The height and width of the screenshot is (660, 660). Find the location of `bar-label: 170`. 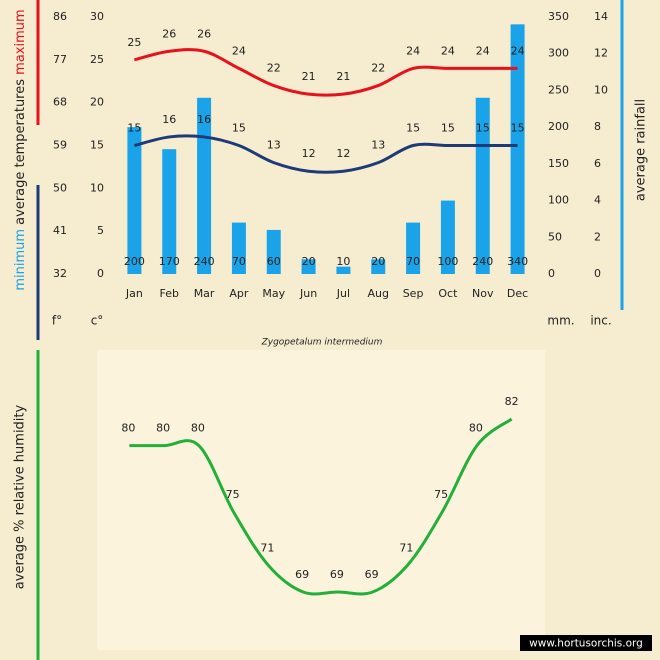

bar-label: 170 is located at coordinates (169, 261).